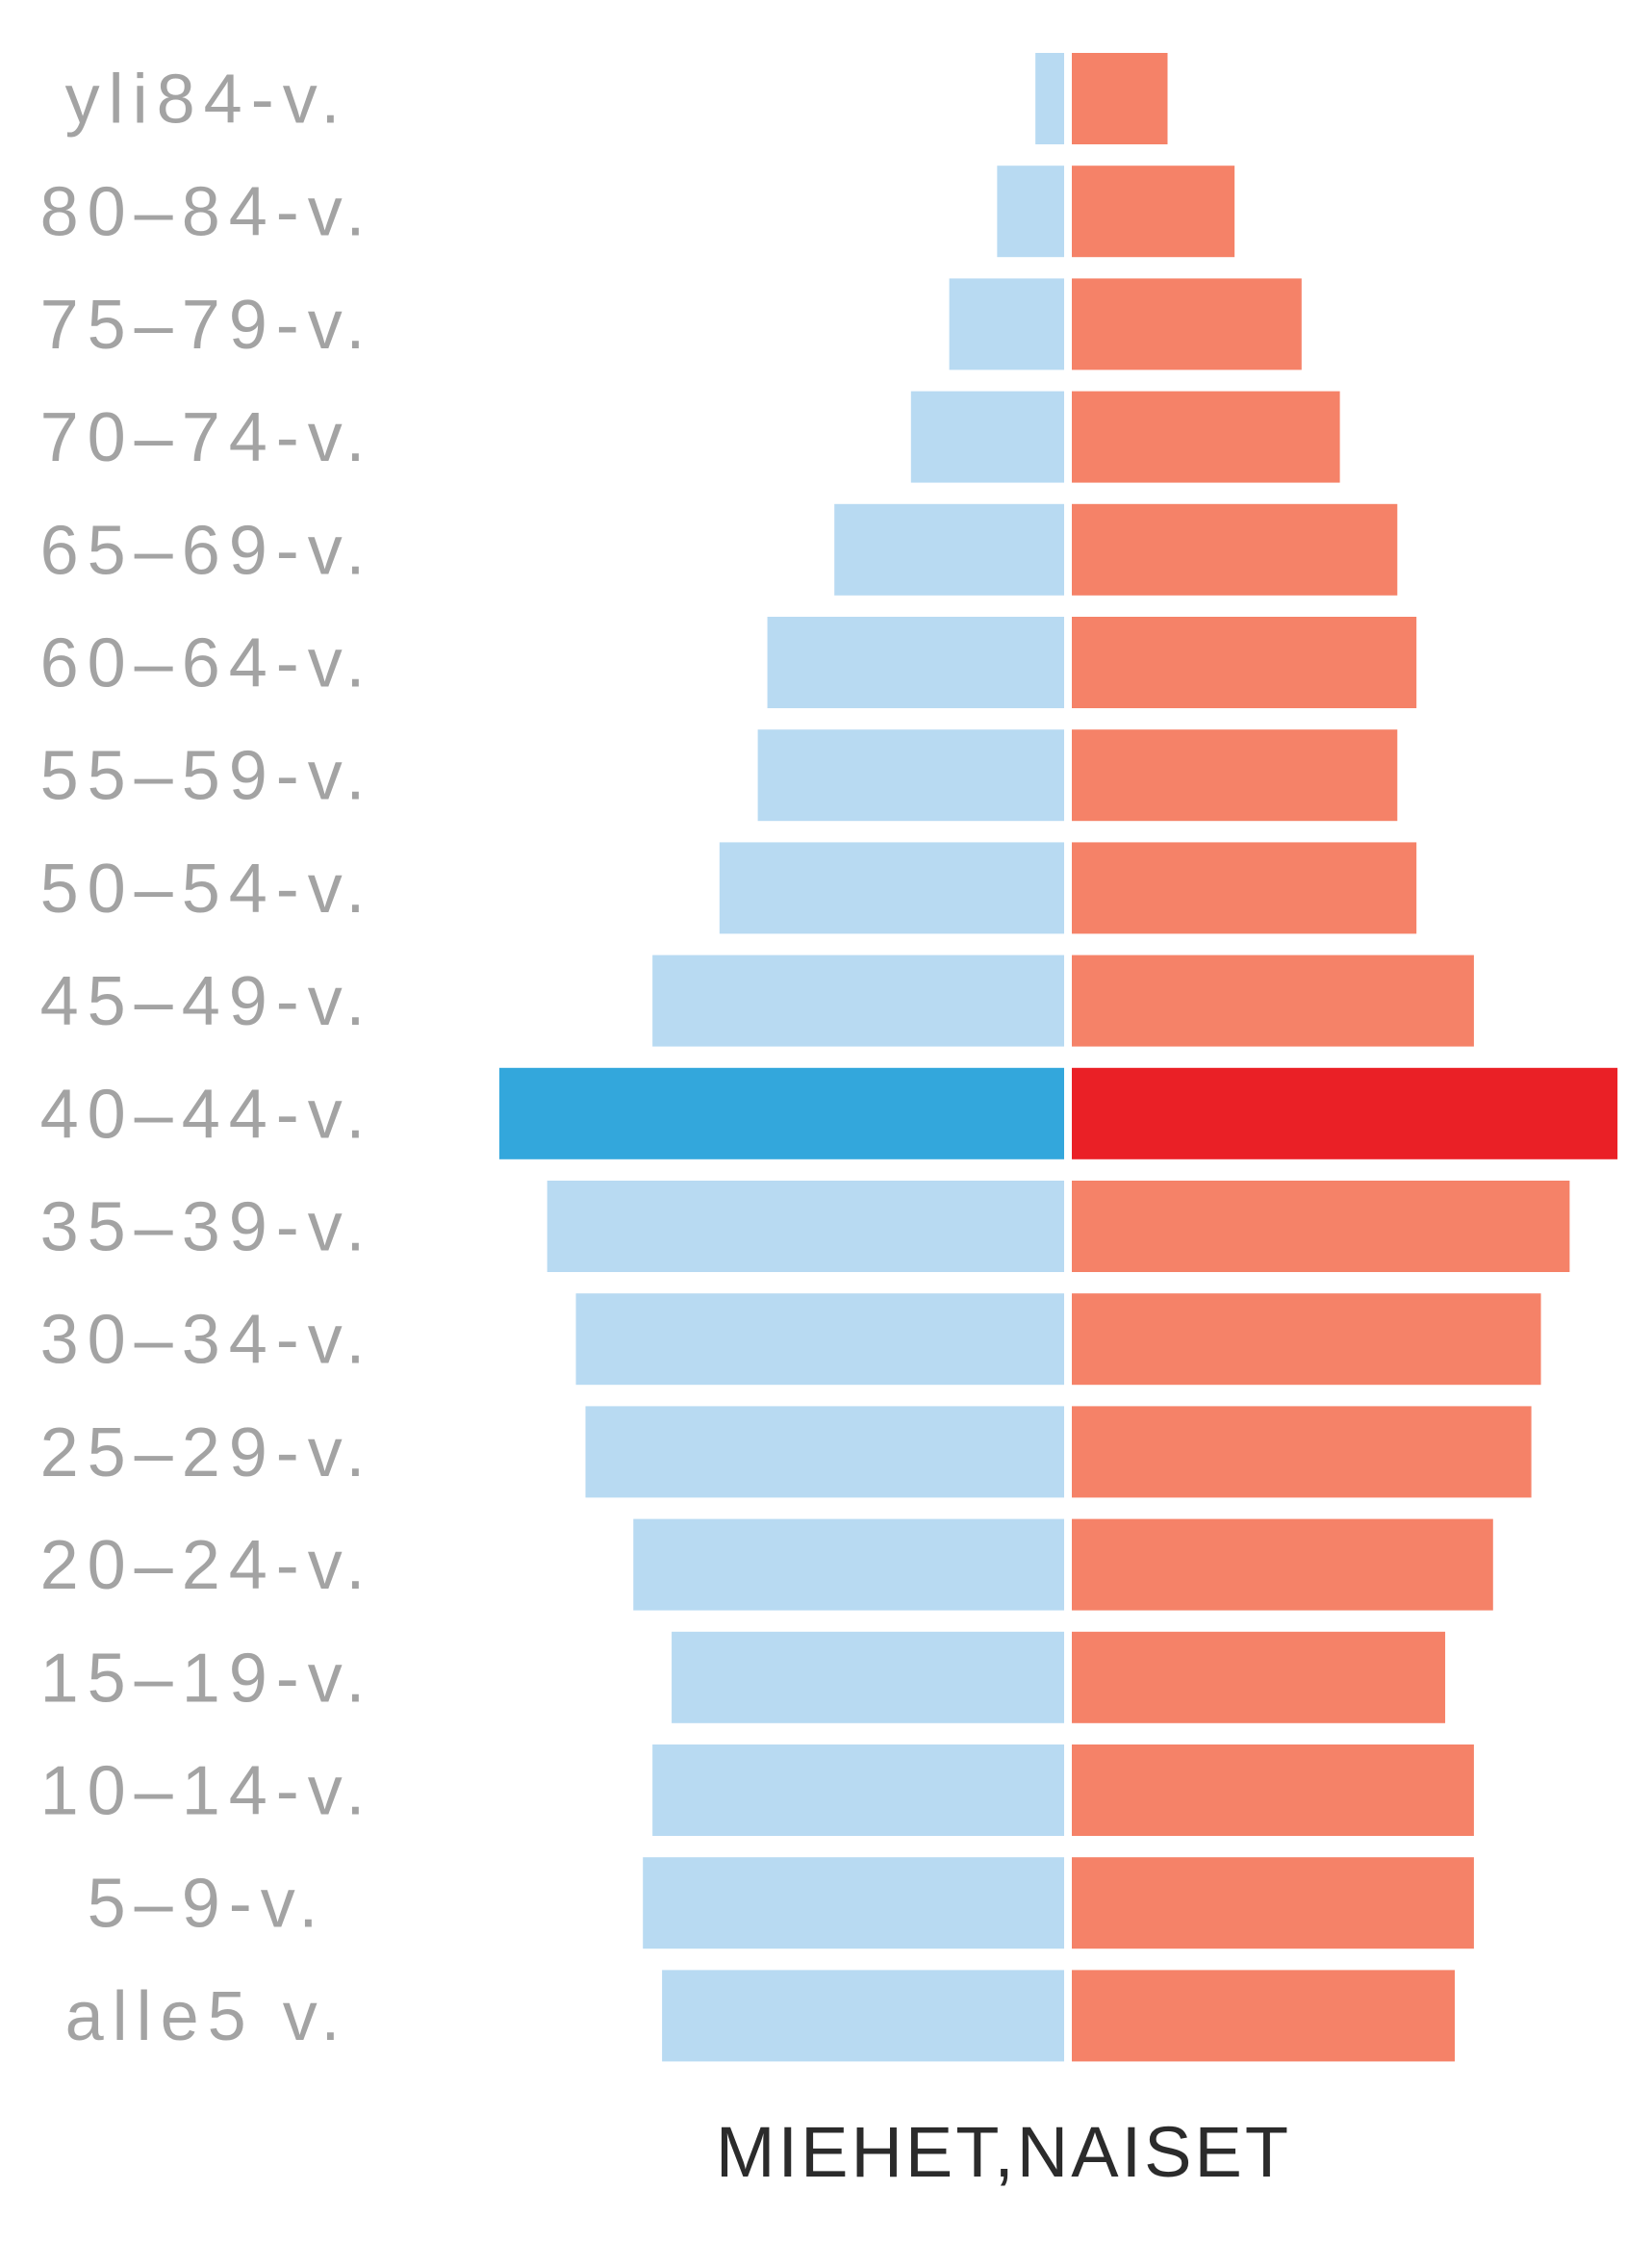  What do you see at coordinates (207, 550) in the screenshot?
I see `age-label: 65–69-v.` at bounding box center [207, 550].